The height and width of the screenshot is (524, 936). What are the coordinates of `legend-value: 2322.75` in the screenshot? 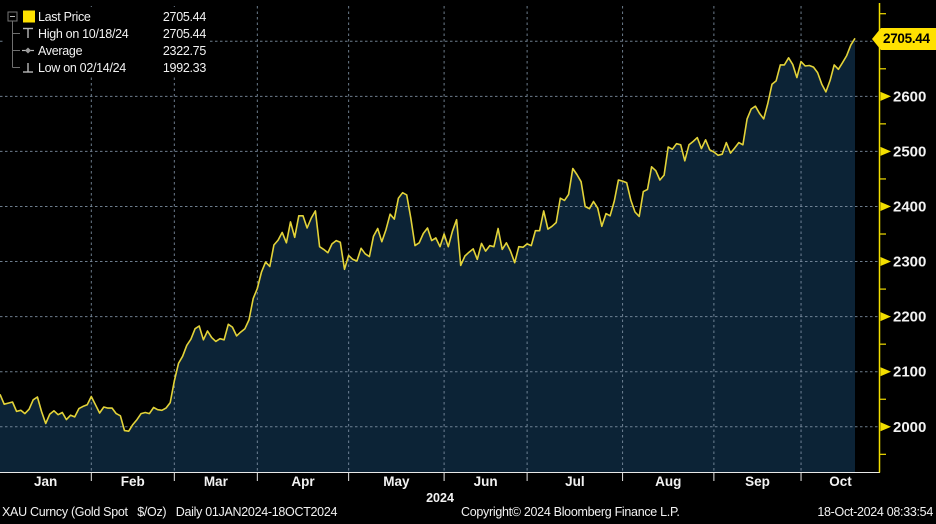 It's located at (184, 50).